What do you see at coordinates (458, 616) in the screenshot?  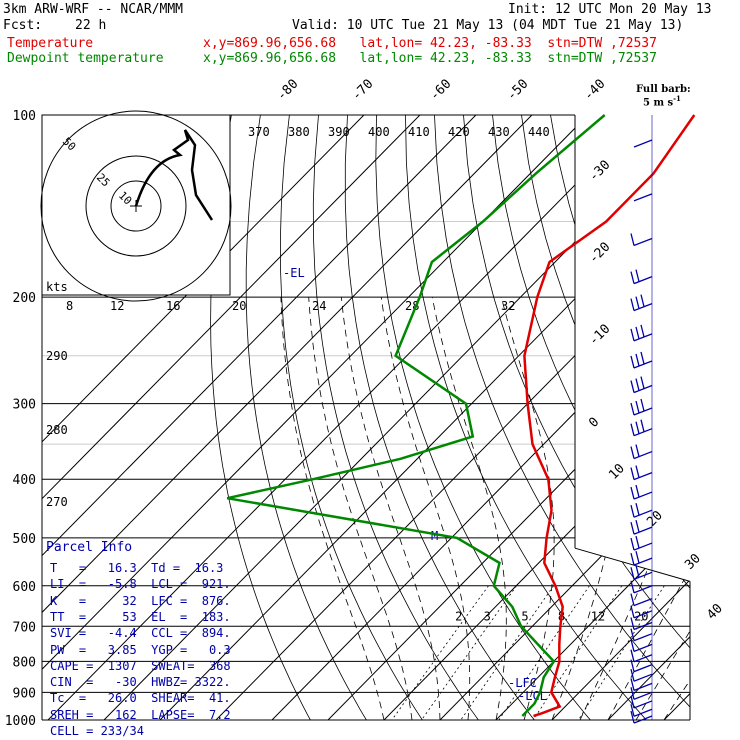 I see `mixing-ratio-label: 2` at bounding box center [458, 616].